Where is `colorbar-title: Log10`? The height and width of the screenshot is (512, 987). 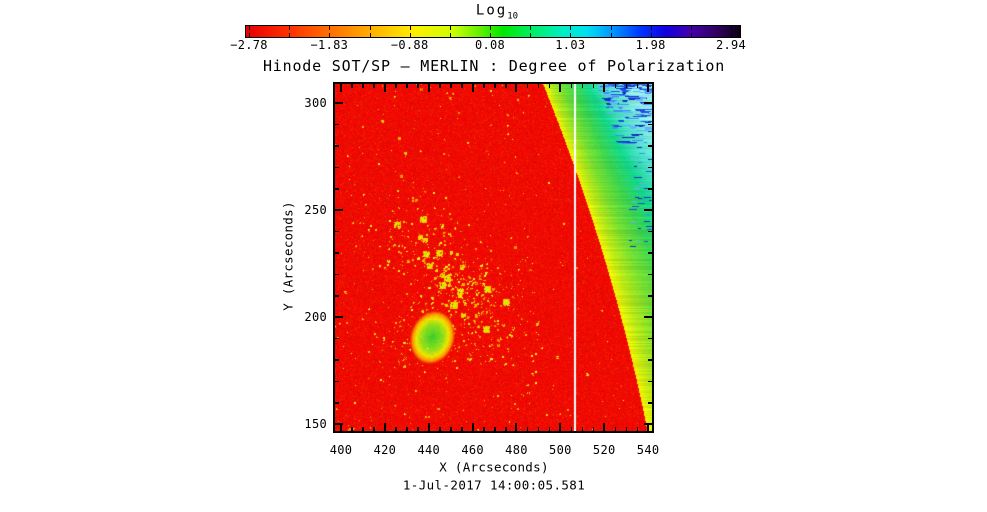
colorbar-title: Log10 is located at coordinates (497, 12).